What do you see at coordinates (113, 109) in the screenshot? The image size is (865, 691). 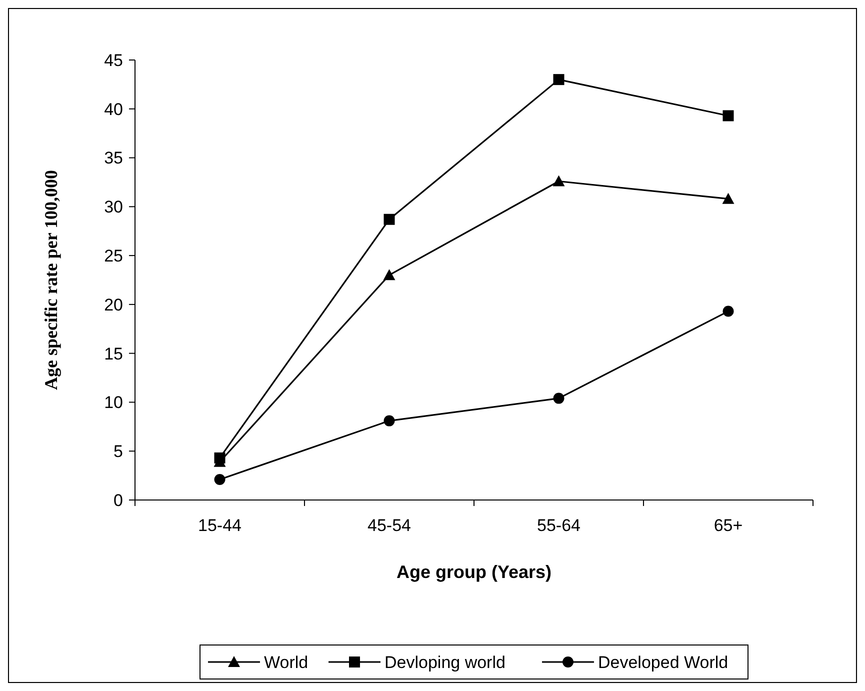 I see `y-tick-label: 40` at bounding box center [113, 109].